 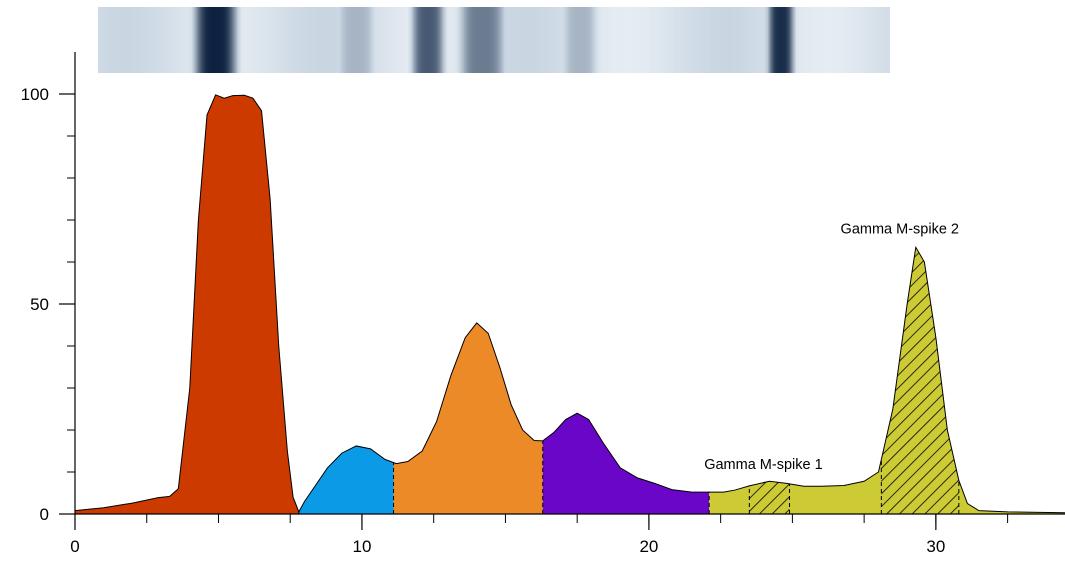 What do you see at coordinates (900, 229) in the screenshot?
I see `annotation-gamma-mspike-2: Gamma M-spike 2` at bounding box center [900, 229].